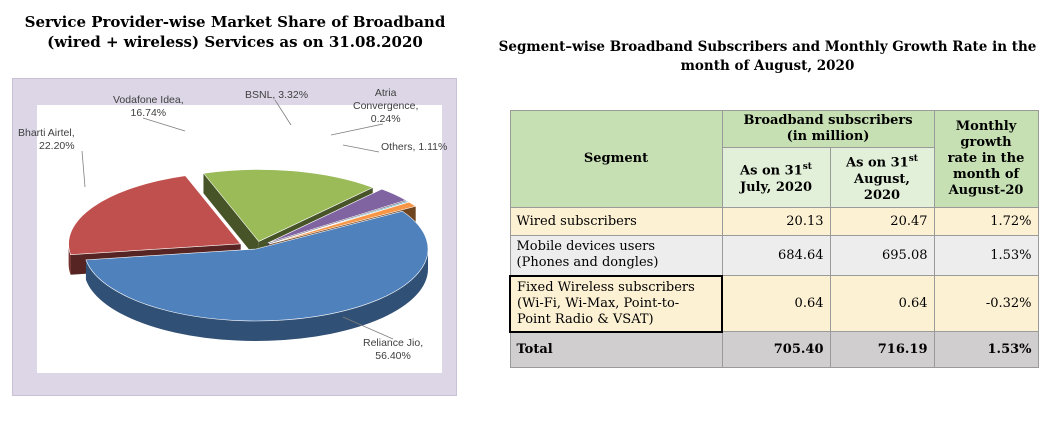 Image resolution: width=1045 pixels, height=440 pixels. I want to click on row-wired-aug: 20.47, so click(882, 221).